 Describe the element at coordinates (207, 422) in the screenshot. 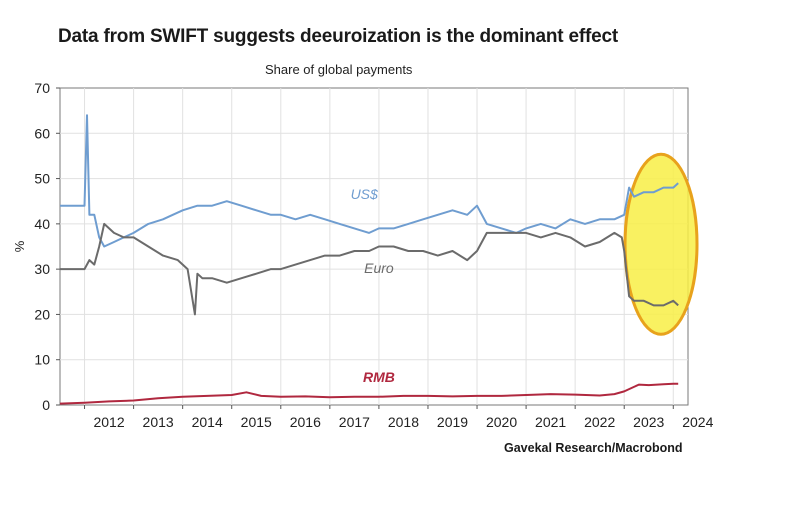

I see `x-tick-label: 2014` at that location.